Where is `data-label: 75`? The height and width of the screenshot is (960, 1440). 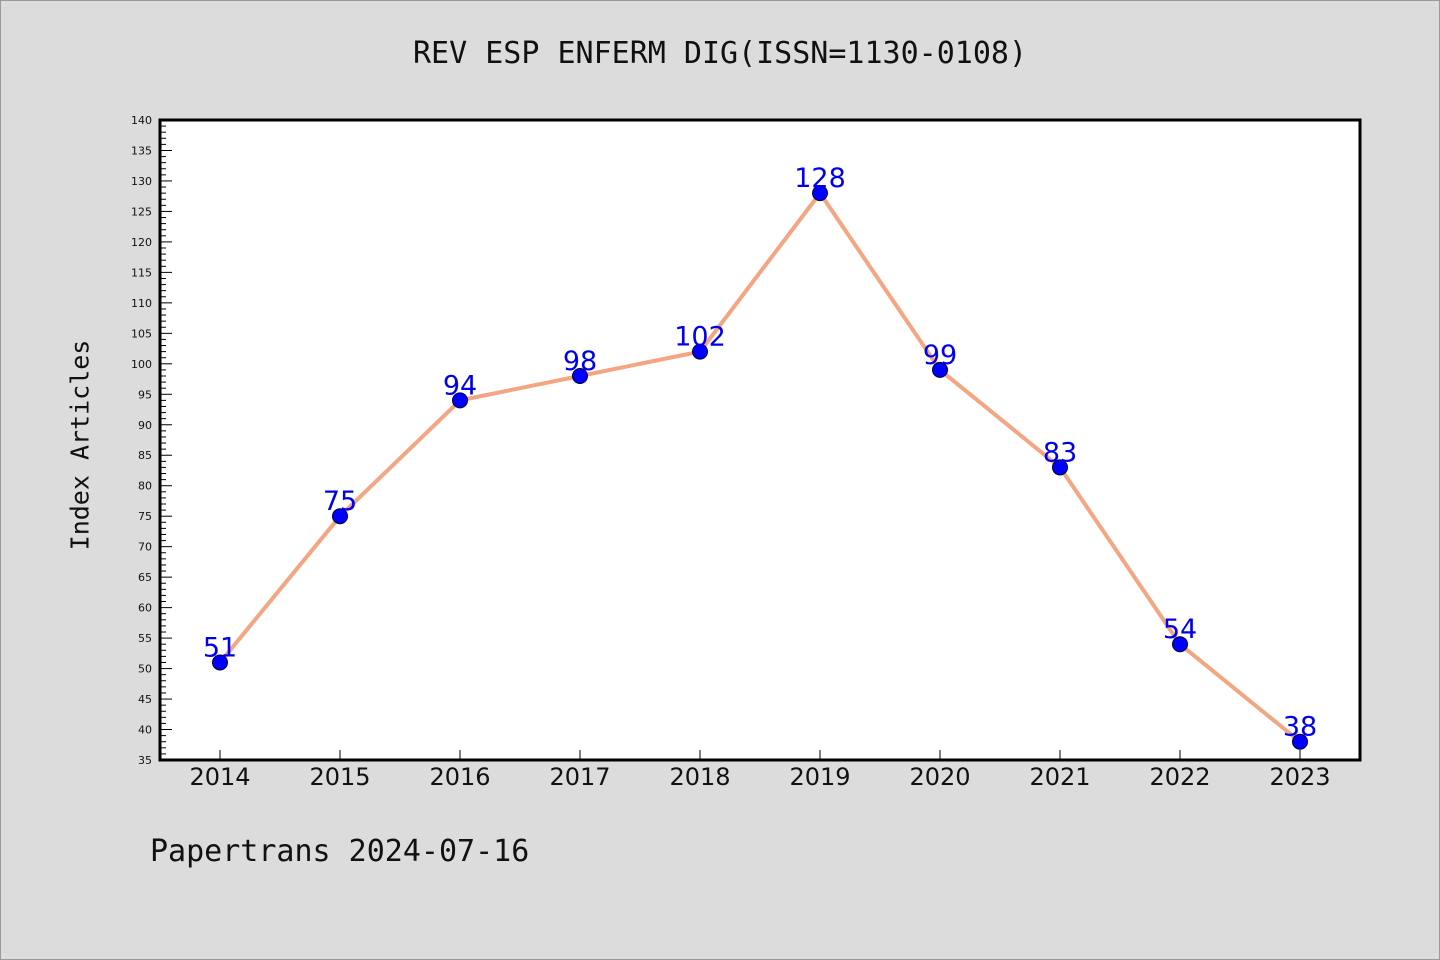
data-label: 75 is located at coordinates (340, 501).